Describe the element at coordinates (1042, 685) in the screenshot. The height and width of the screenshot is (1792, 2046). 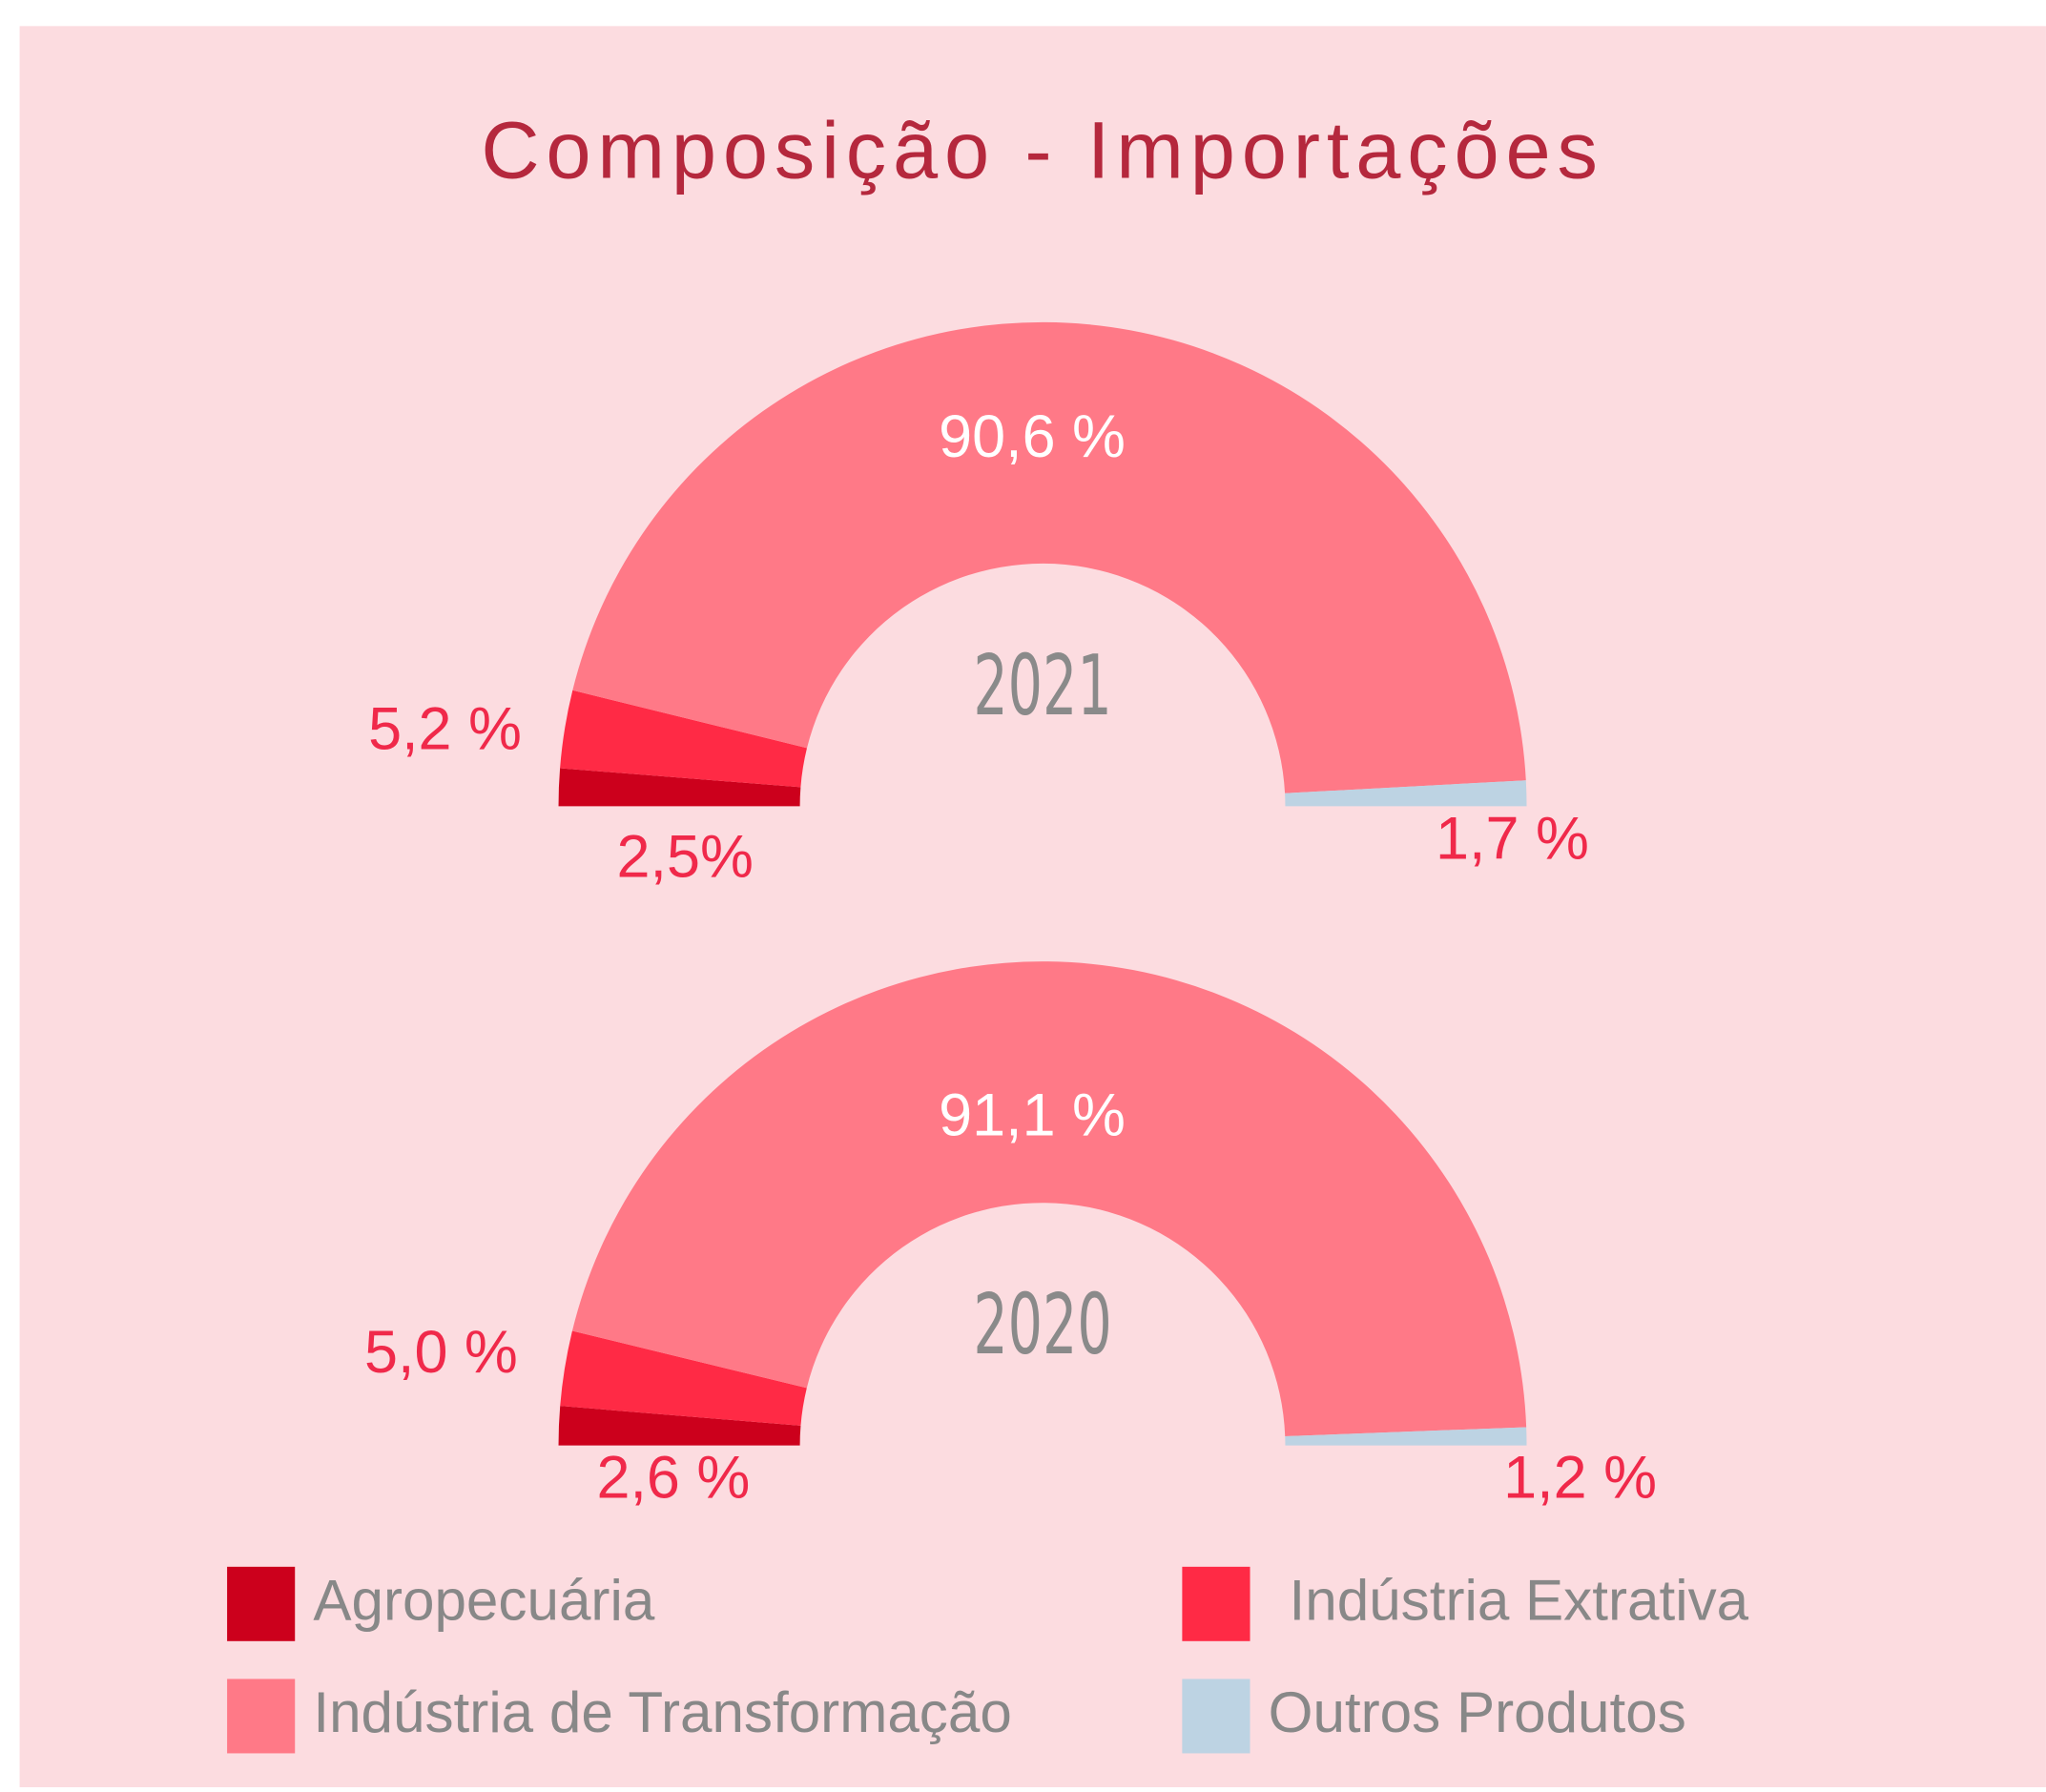
I see `year-label: 2021` at that location.